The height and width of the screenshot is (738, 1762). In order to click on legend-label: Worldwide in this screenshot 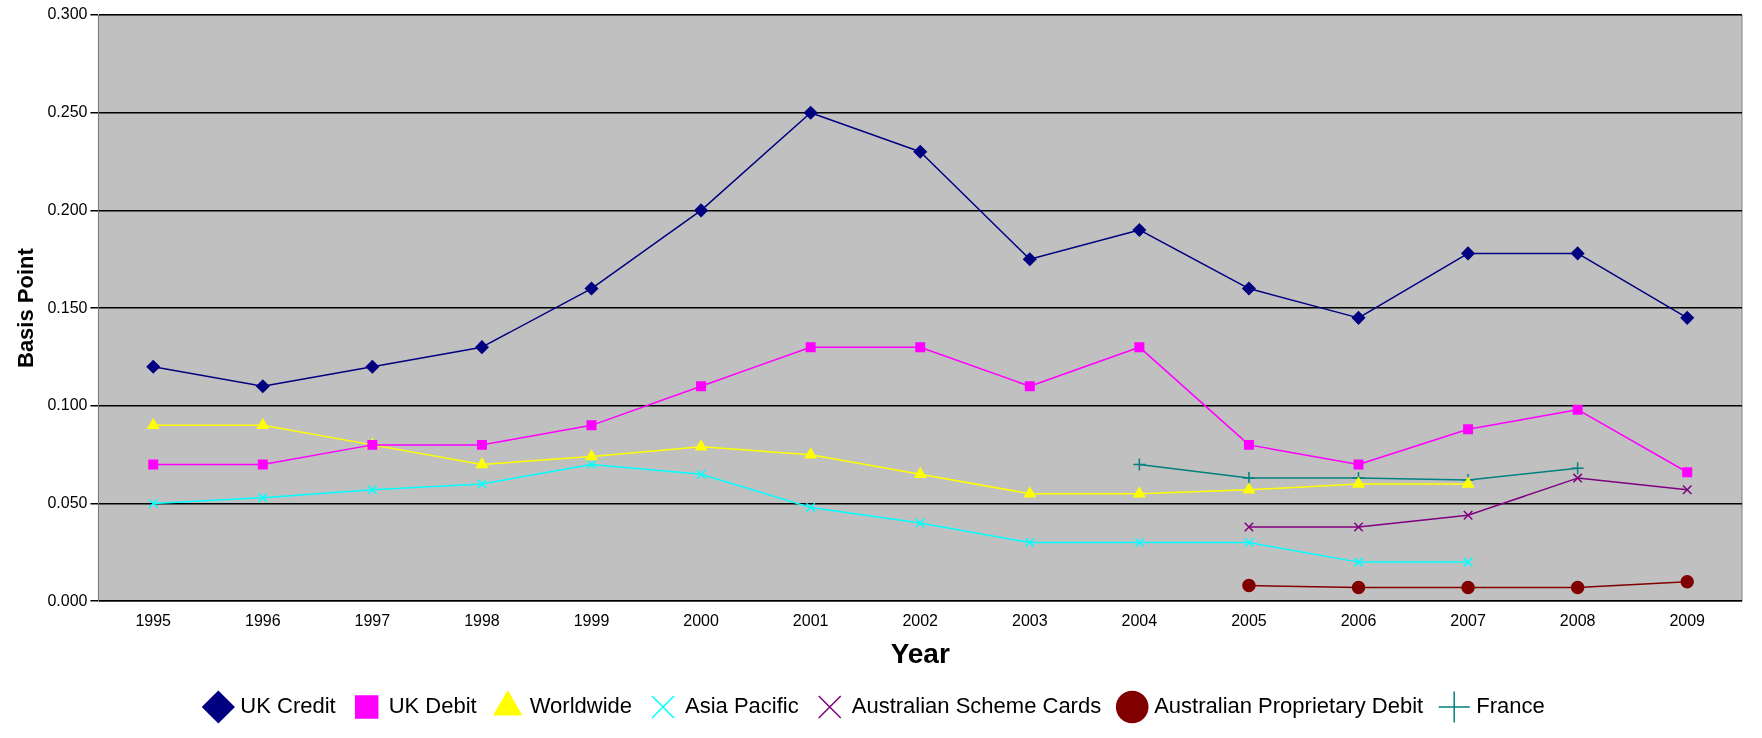, I will do `click(581, 706)`.